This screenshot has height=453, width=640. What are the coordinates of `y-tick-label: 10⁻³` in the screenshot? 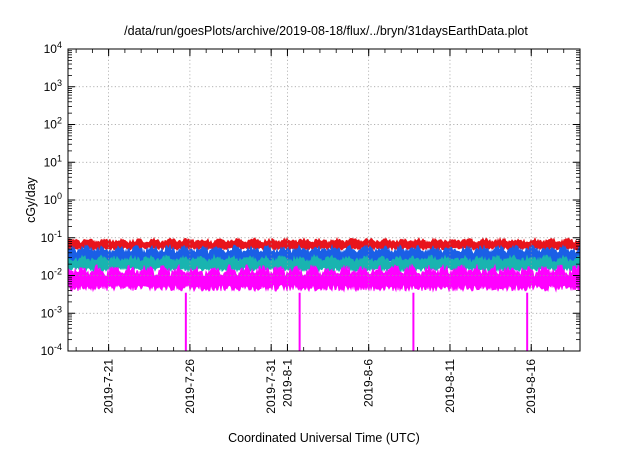 It's located at (51, 312).